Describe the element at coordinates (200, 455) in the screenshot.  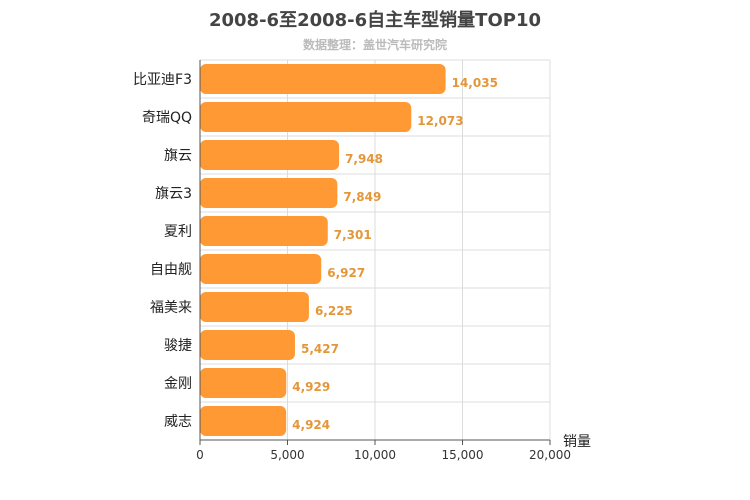
I see `x-tick-label: 0` at that location.